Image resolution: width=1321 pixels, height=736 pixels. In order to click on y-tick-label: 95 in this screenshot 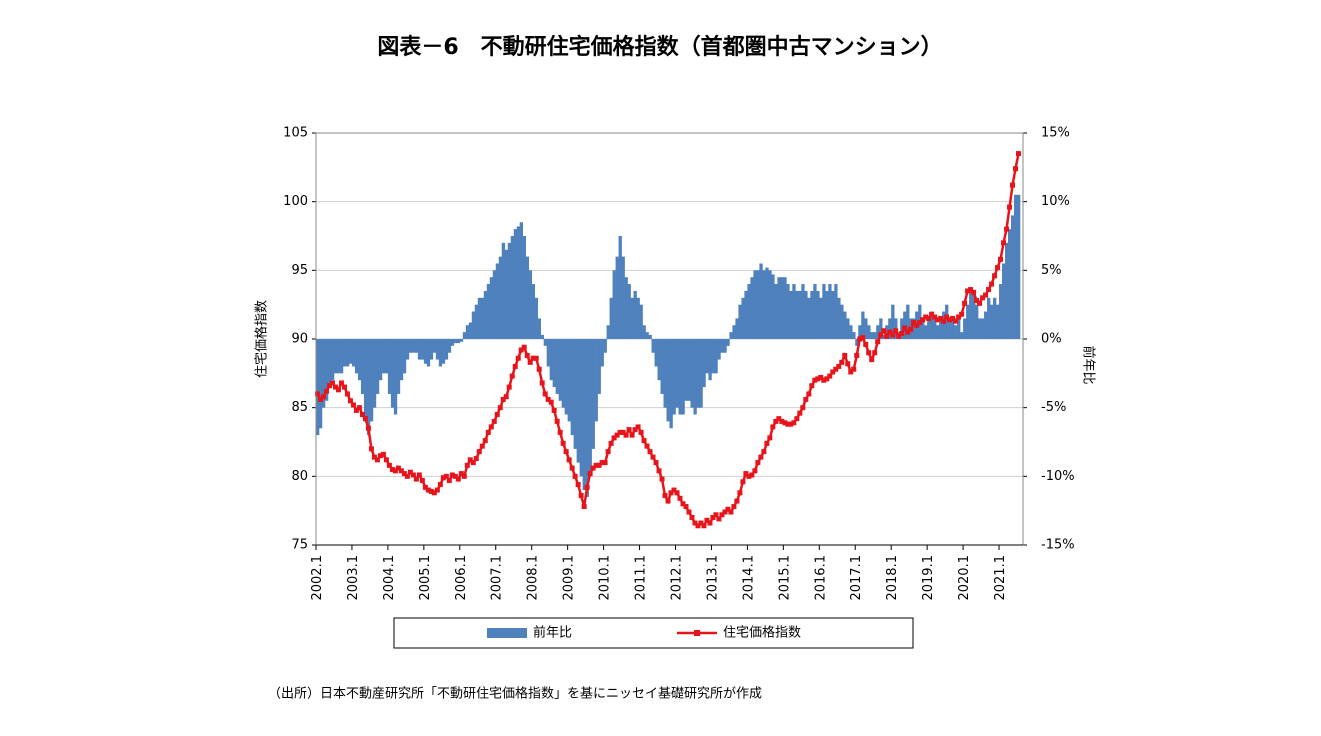, I will do `click(299, 270)`.